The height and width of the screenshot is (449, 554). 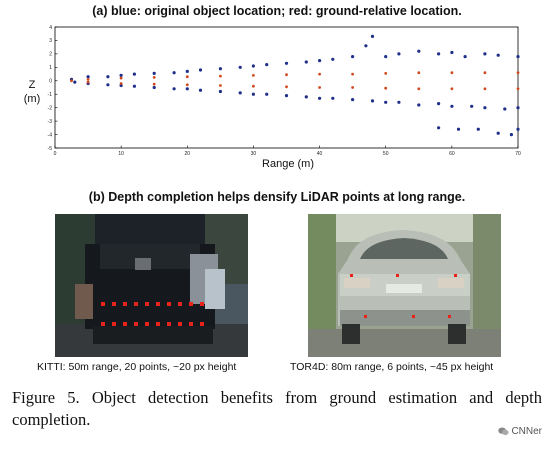 I want to click on y-tick-label: -5, so click(x=50, y=149).